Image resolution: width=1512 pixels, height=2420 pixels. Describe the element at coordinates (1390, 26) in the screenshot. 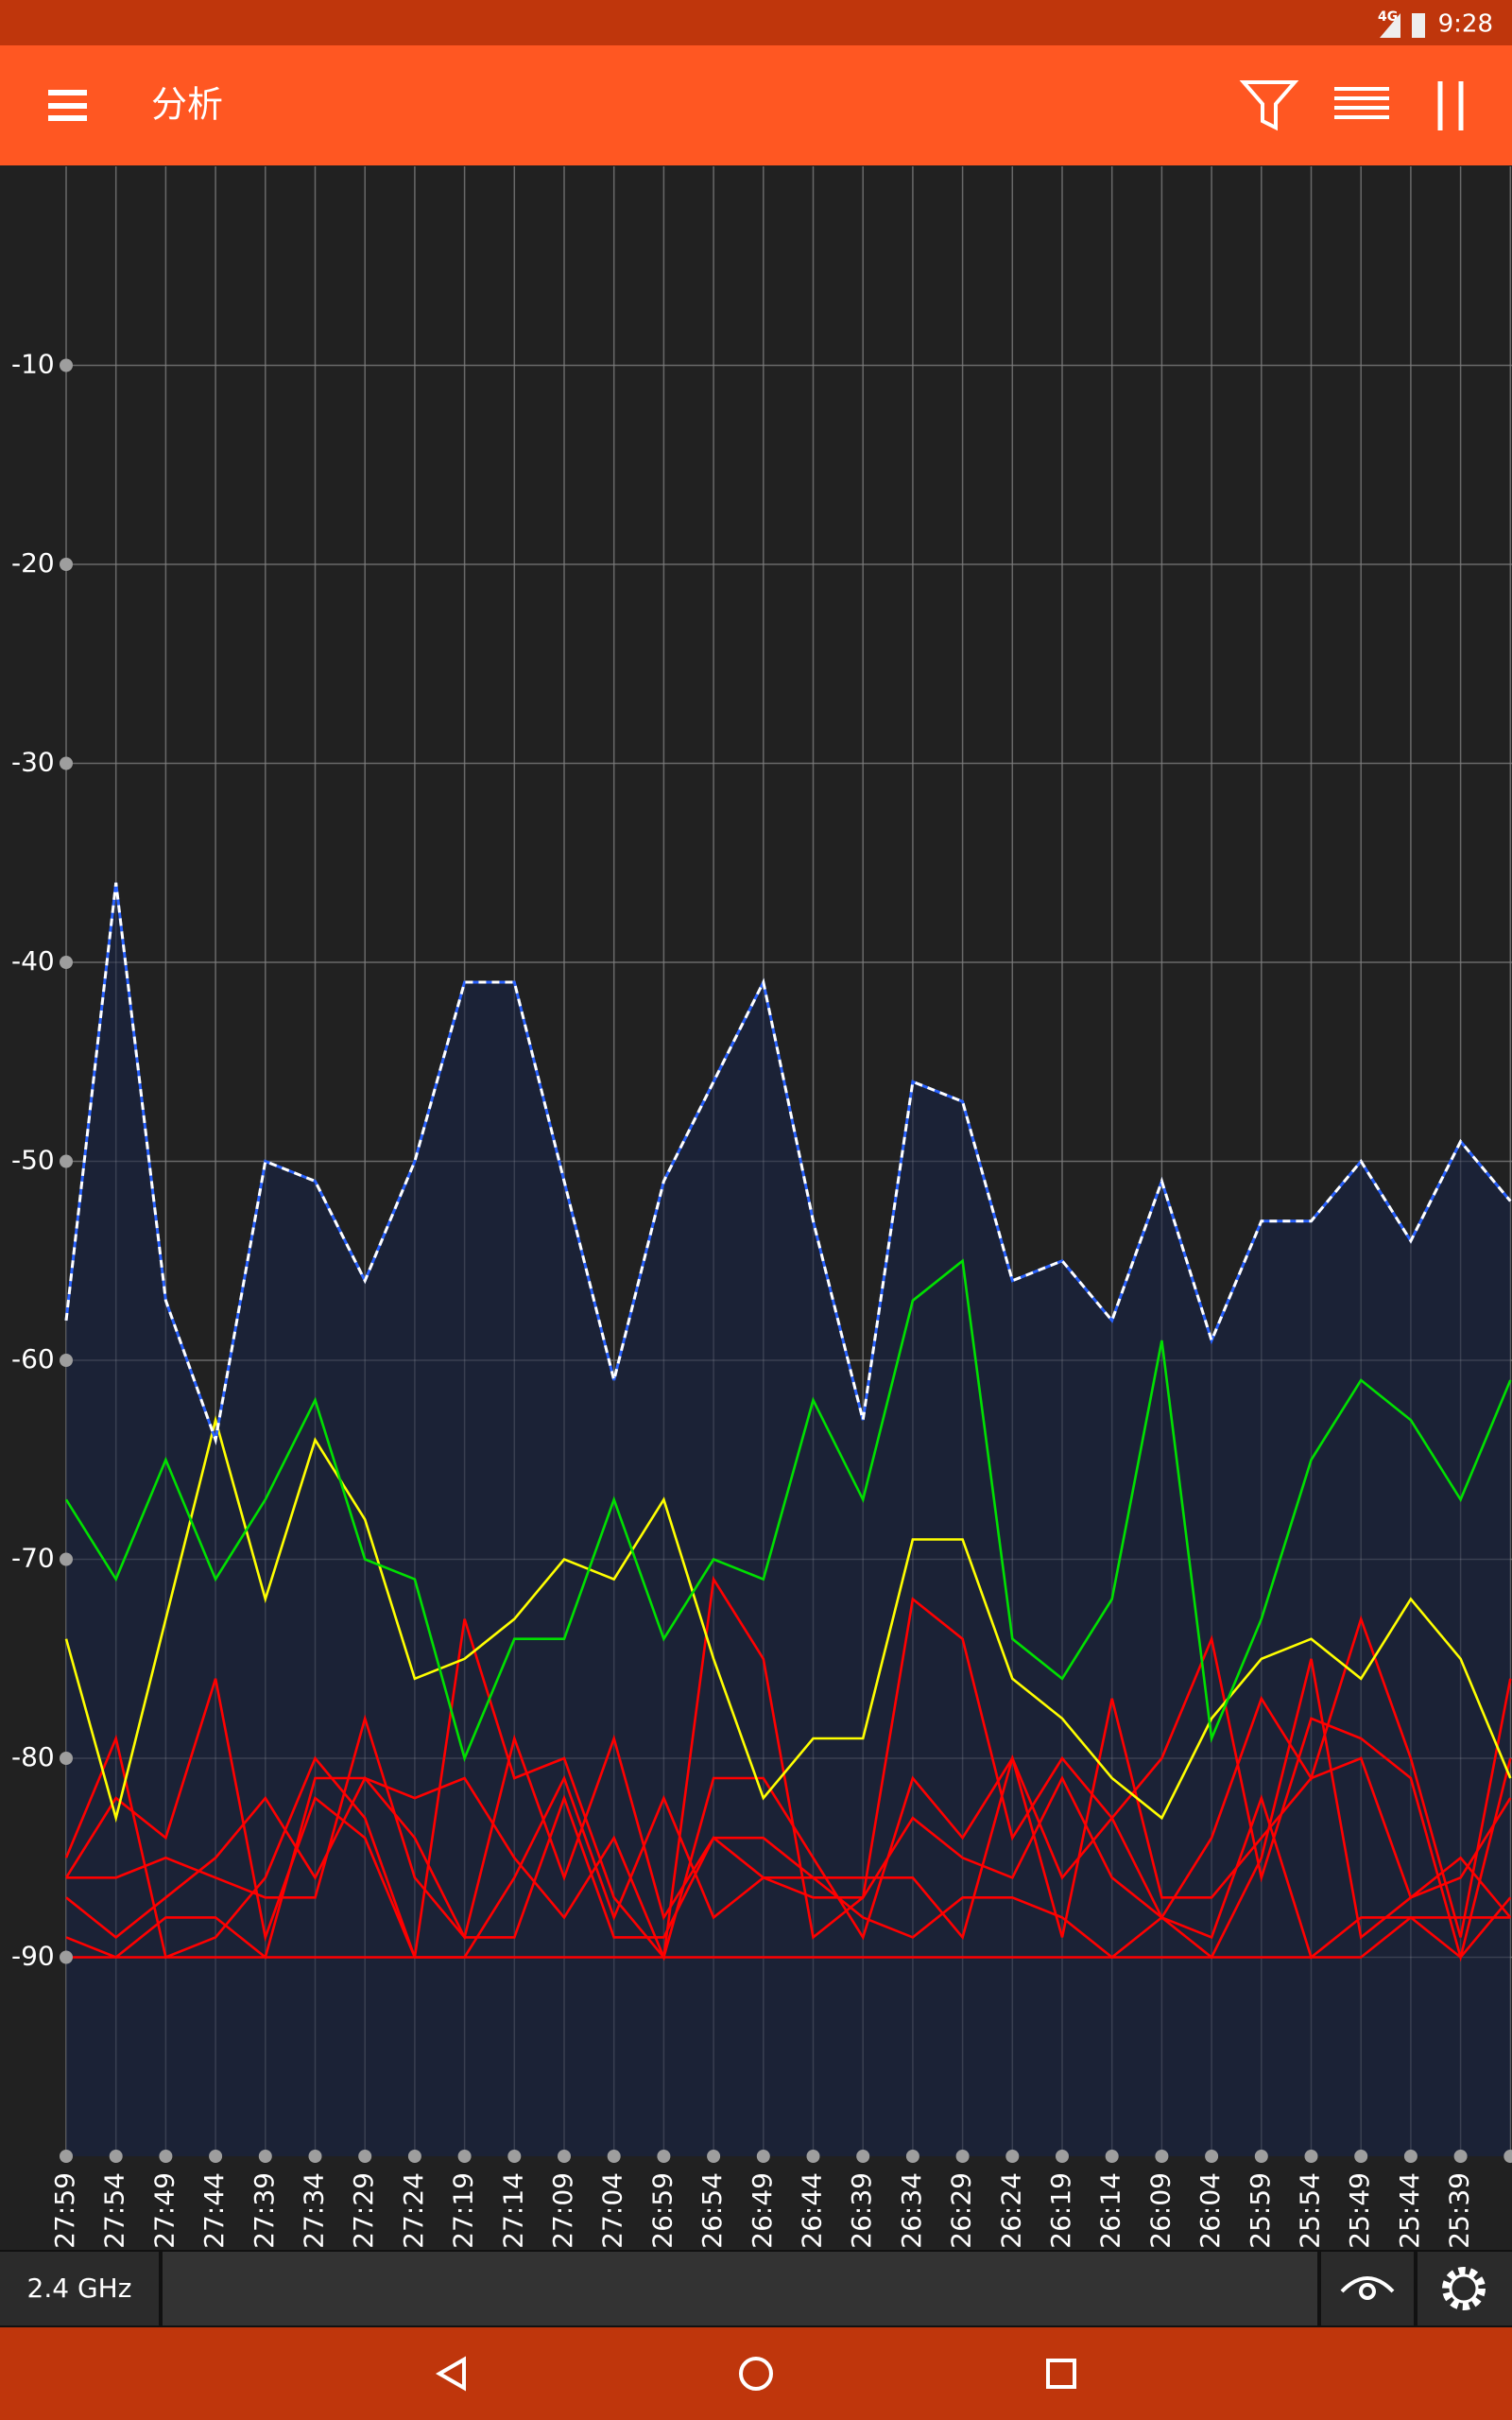

I see `signal-icon` at that location.